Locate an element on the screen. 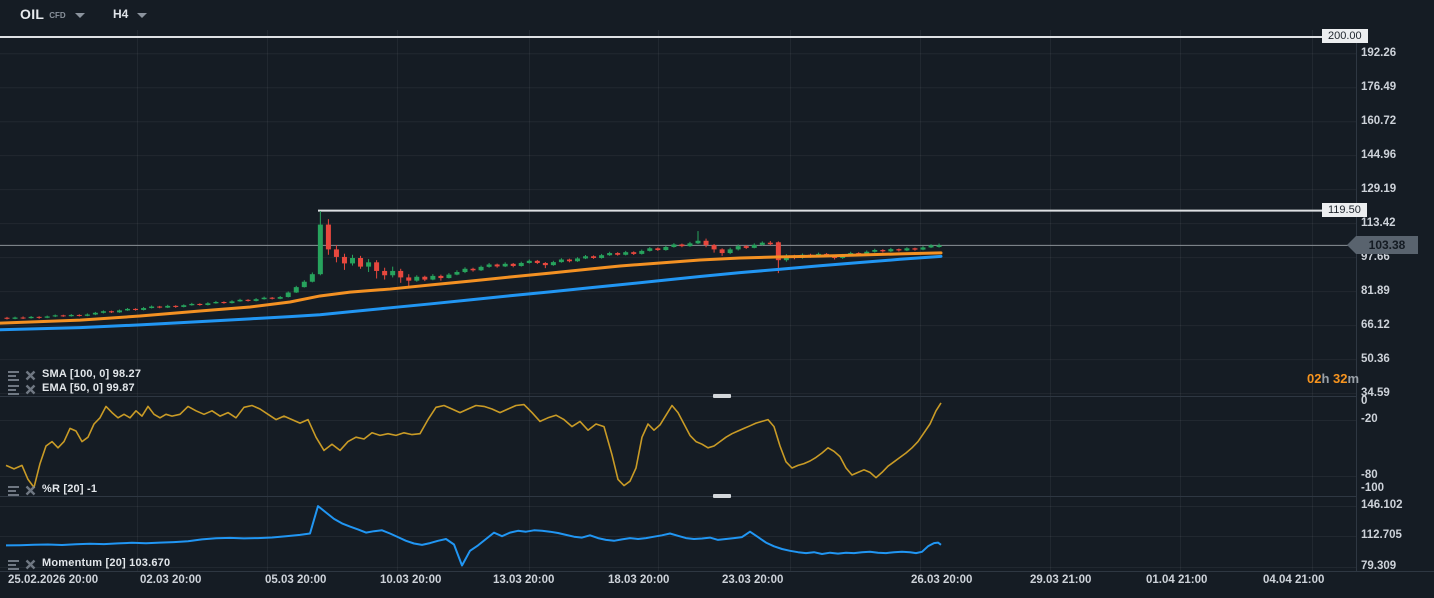 The width and height of the screenshot is (1434, 598). countdown-hours-unit: h is located at coordinates (1325, 378).